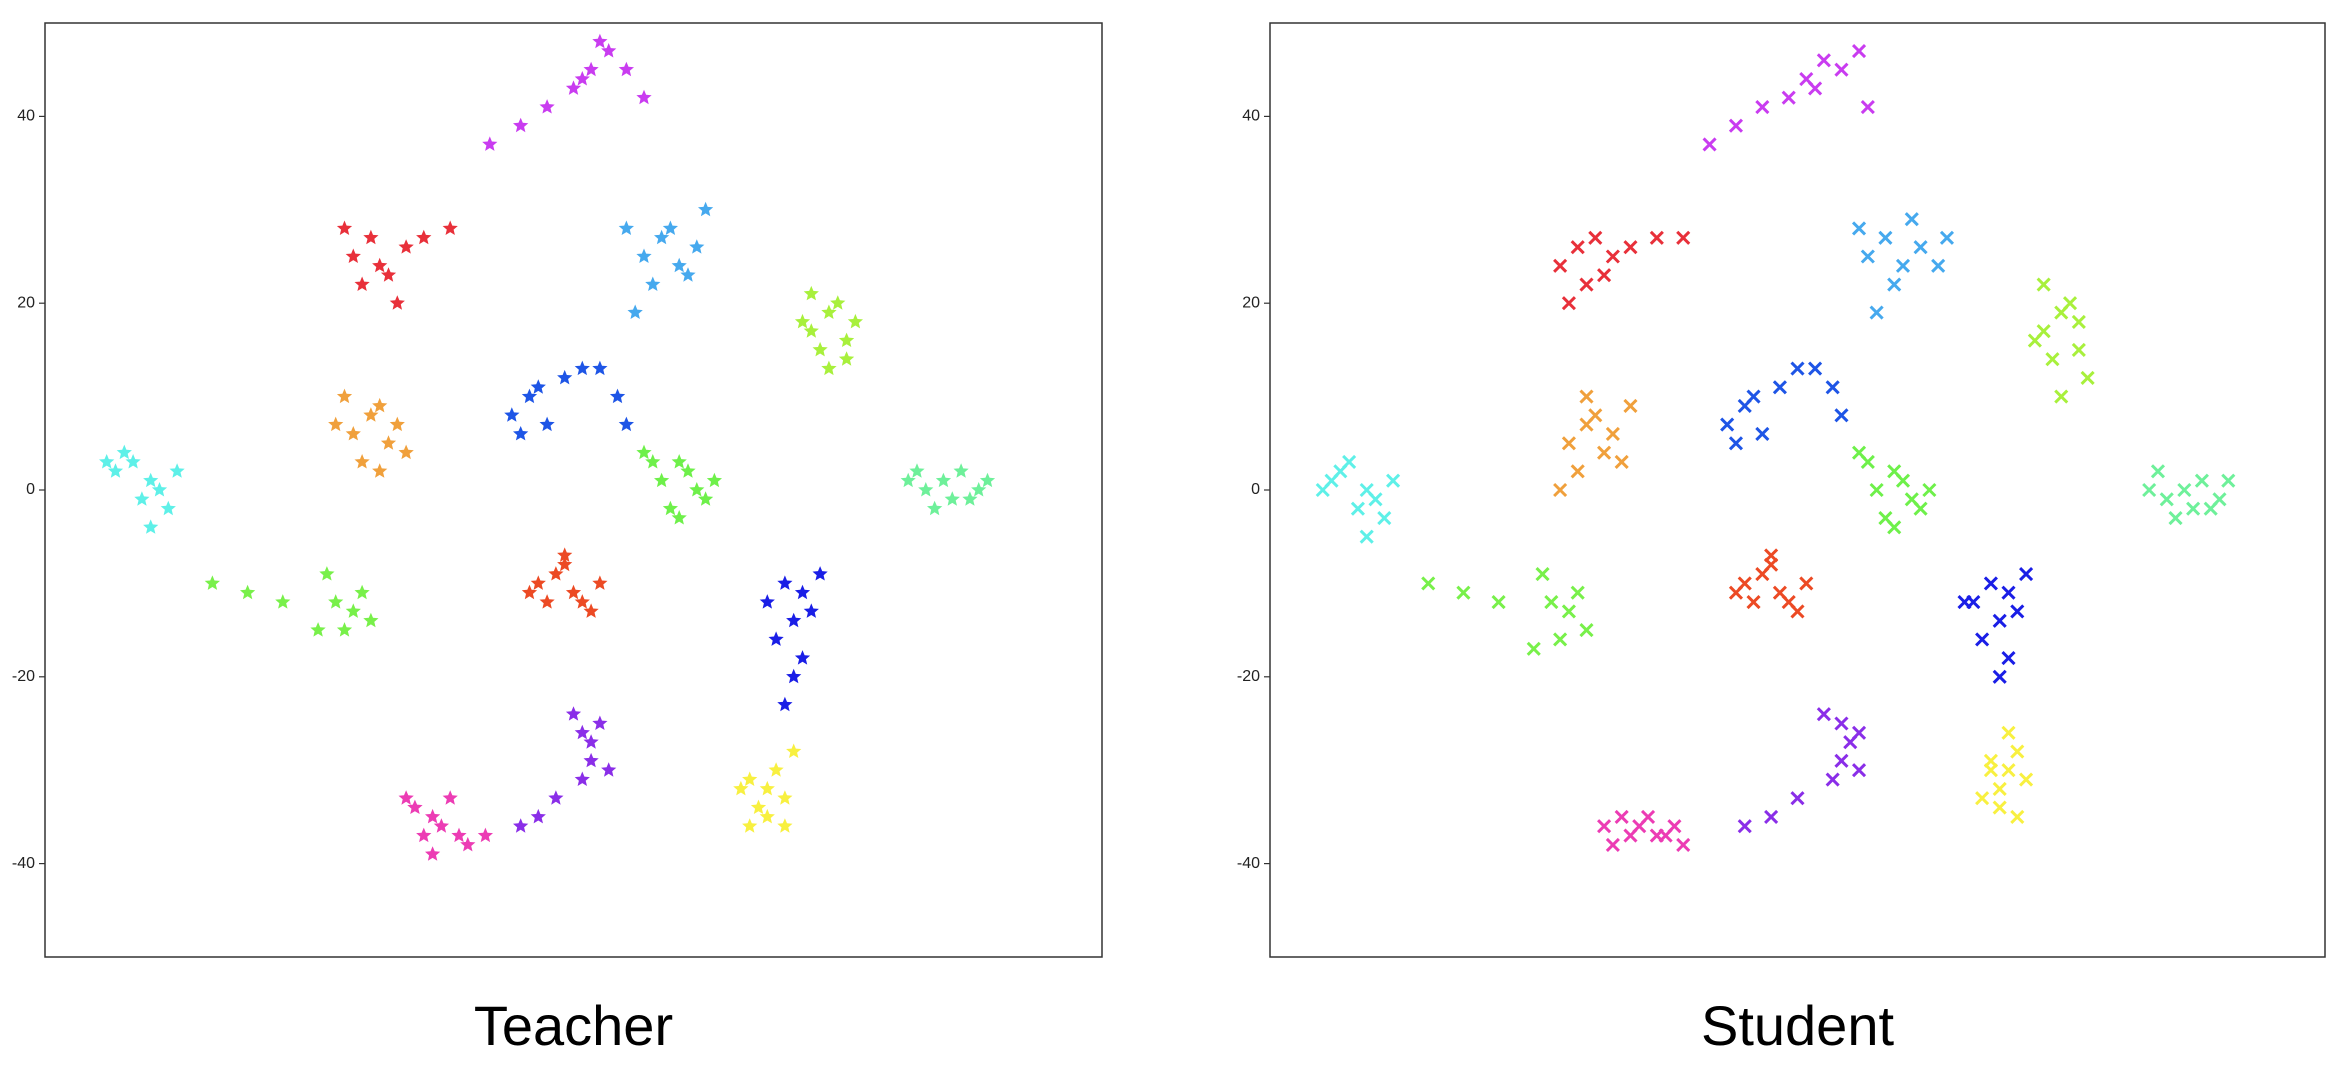  Describe the element at coordinates (573, 1025) in the screenshot. I see `chart-title: Teacher` at that location.